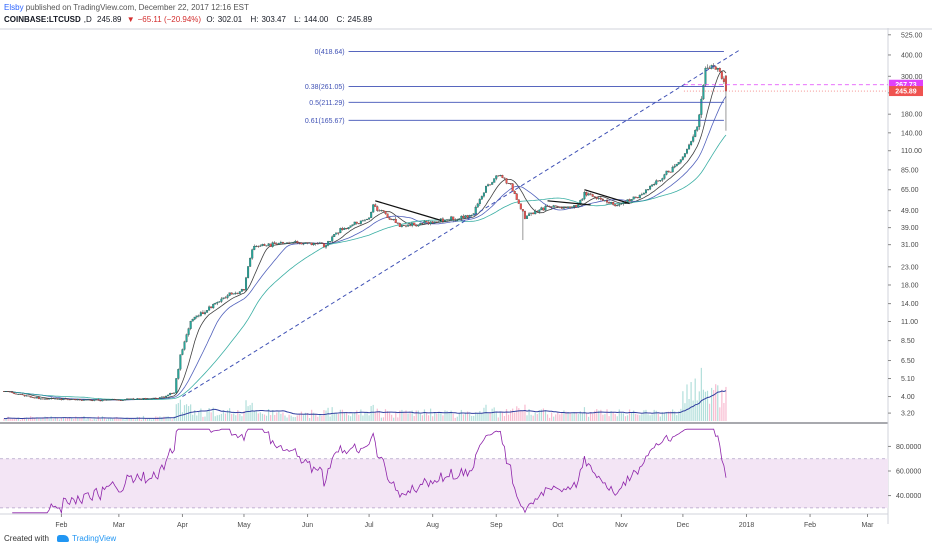  Describe the element at coordinates (130, 19) in the screenshot. I see `down-arrow-icon: ▼` at that location.